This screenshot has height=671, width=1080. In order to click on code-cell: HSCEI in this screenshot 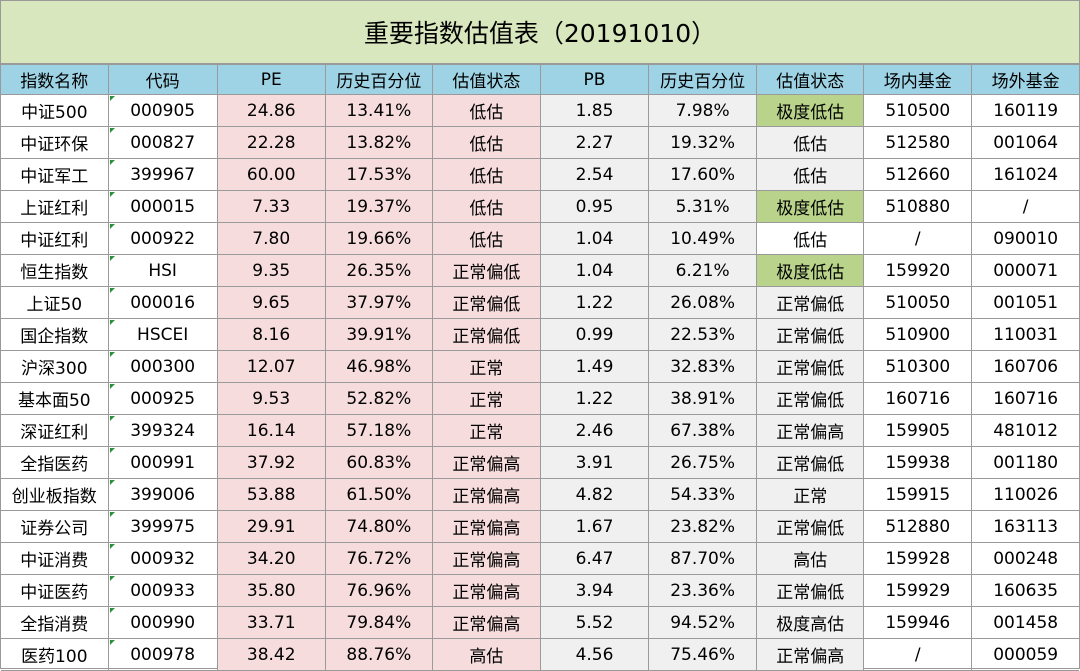, I will do `click(162, 334)`.